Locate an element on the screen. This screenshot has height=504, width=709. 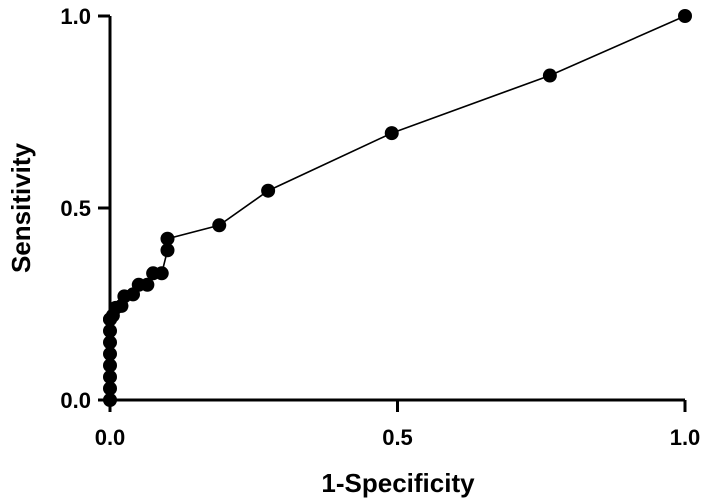
x-tick-label-1: 0.5 is located at coordinates (397, 437).